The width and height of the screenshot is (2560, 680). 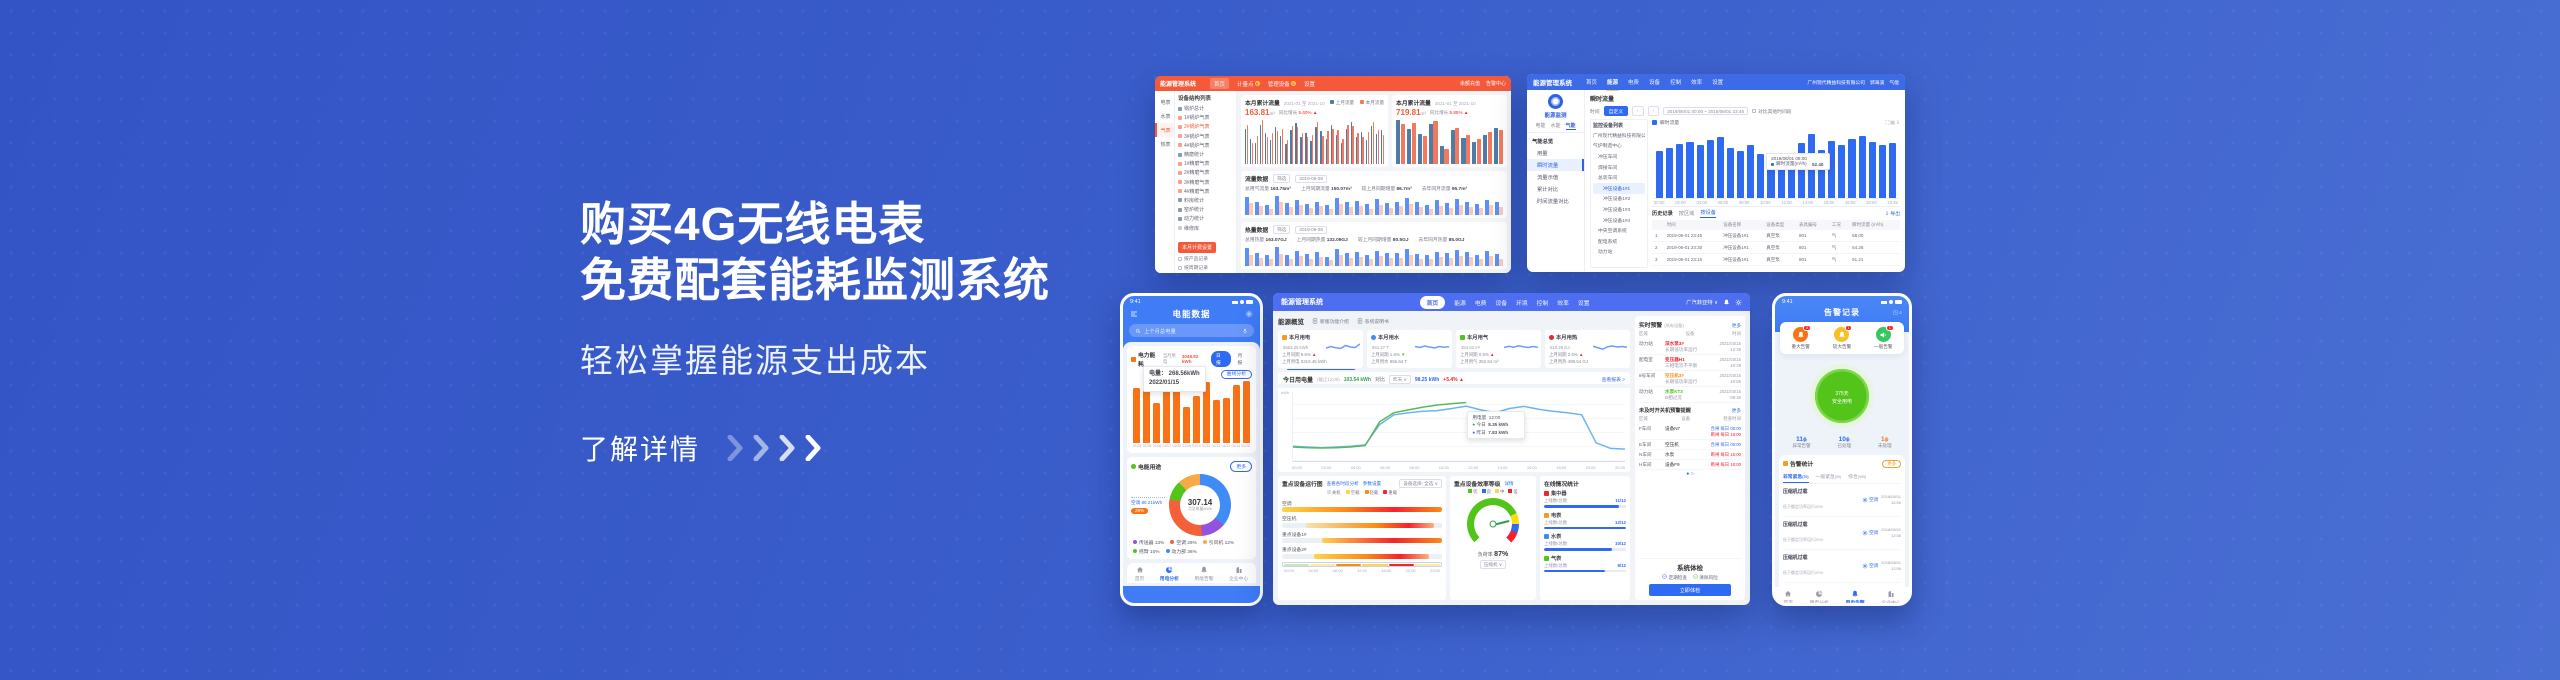 I want to click on compare-select: 昨天 ∨, so click(x=1399, y=380).